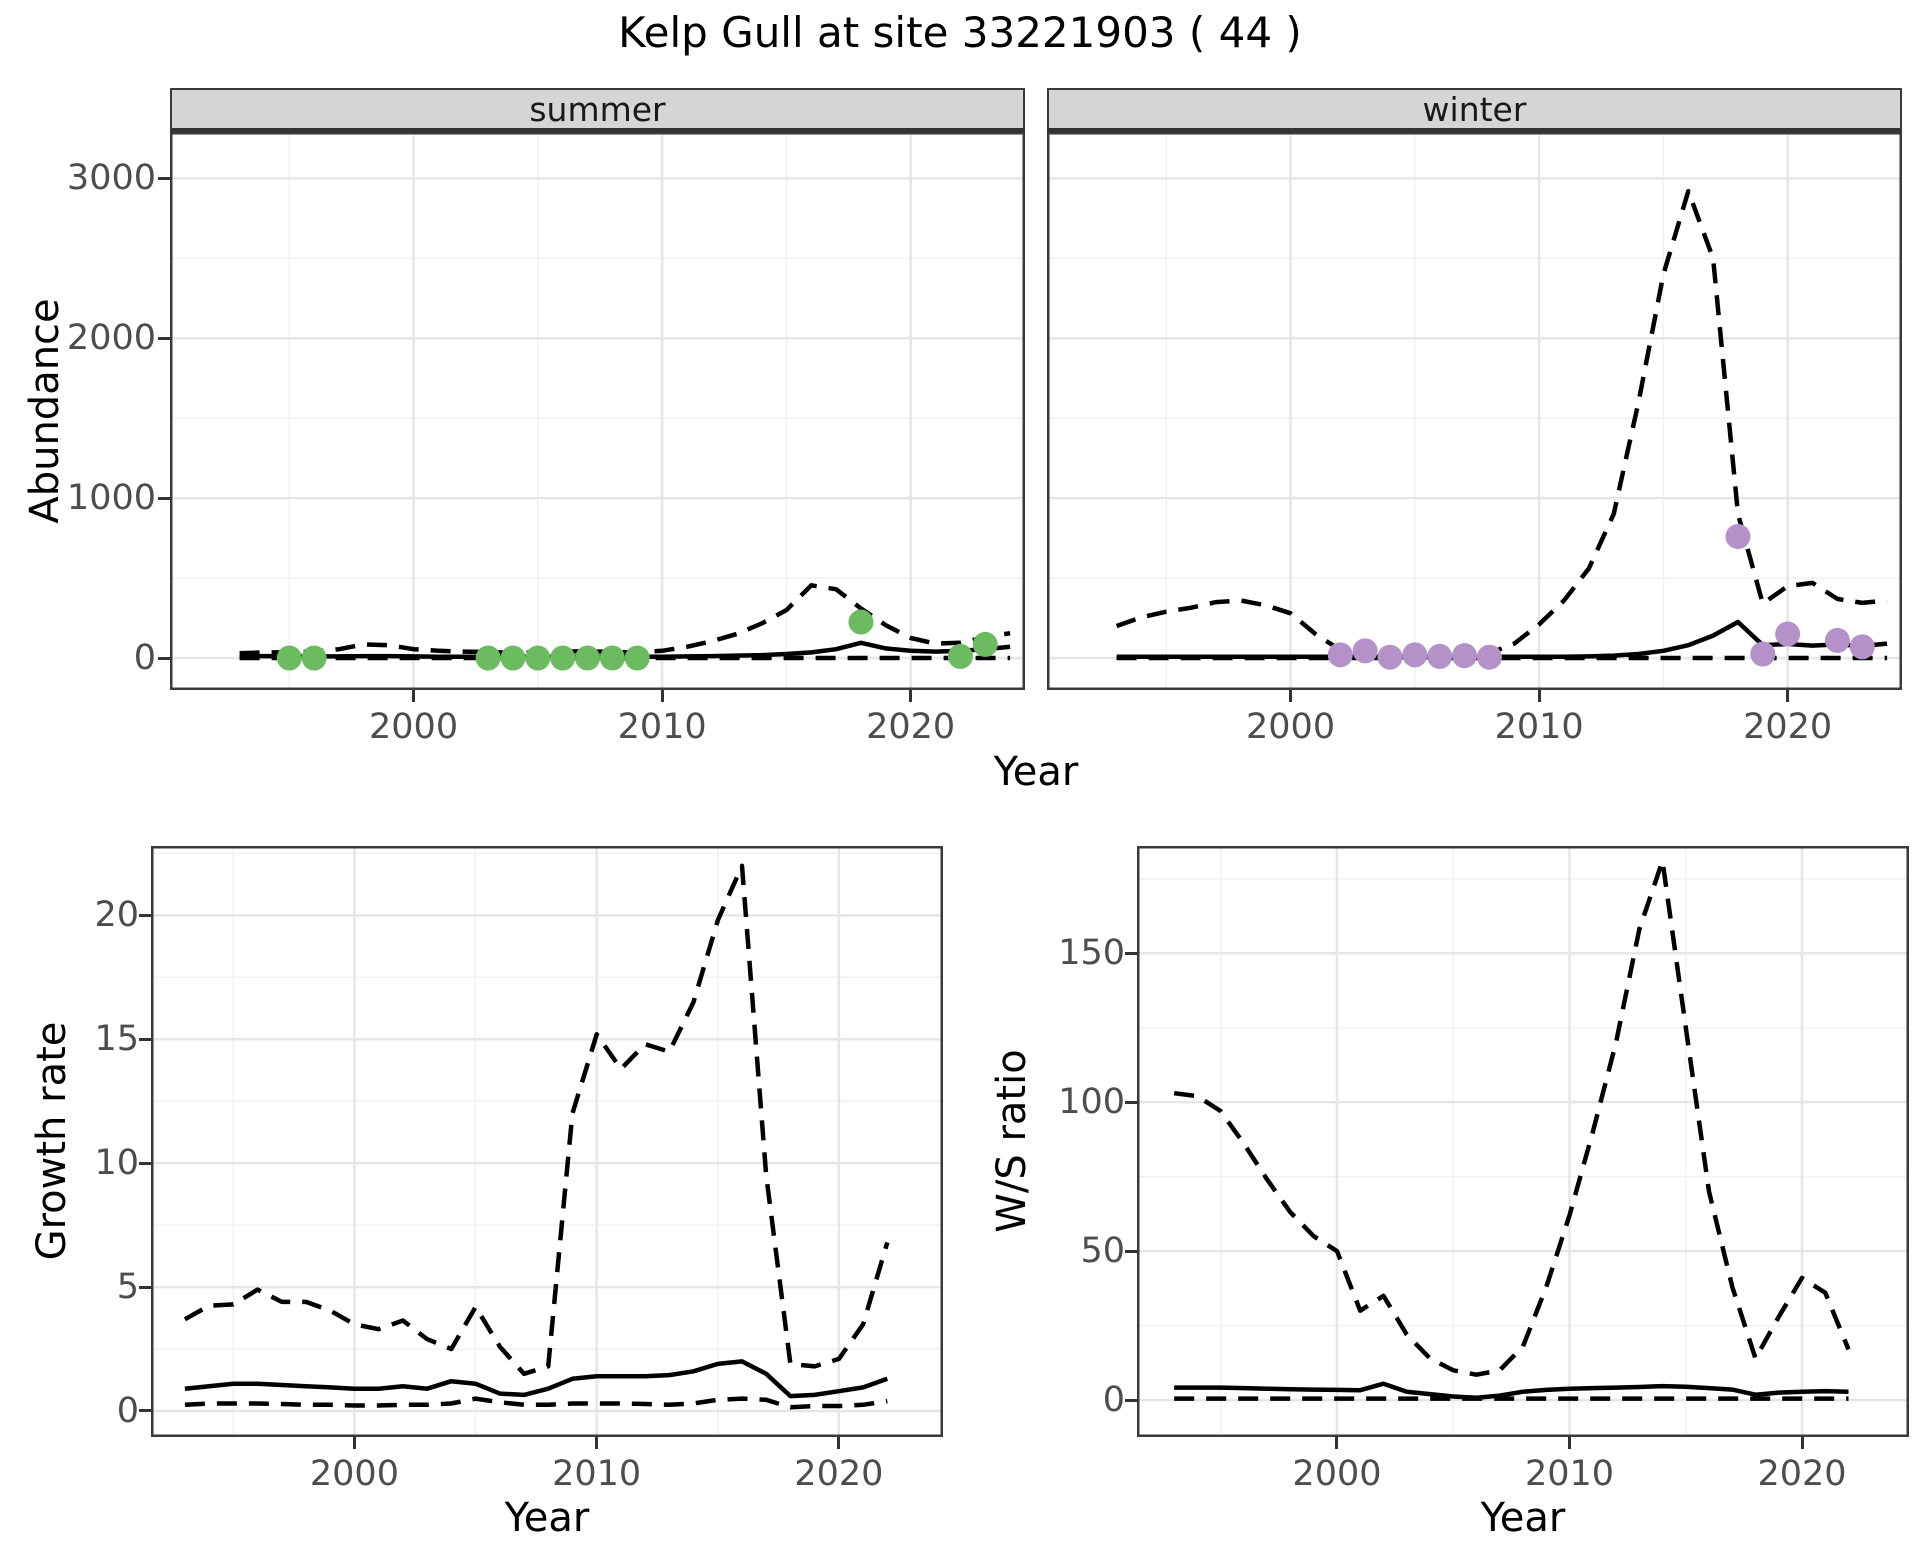 The height and width of the screenshot is (1560, 1920). I want to click on y-tick-label: 1000, so click(111, 498).